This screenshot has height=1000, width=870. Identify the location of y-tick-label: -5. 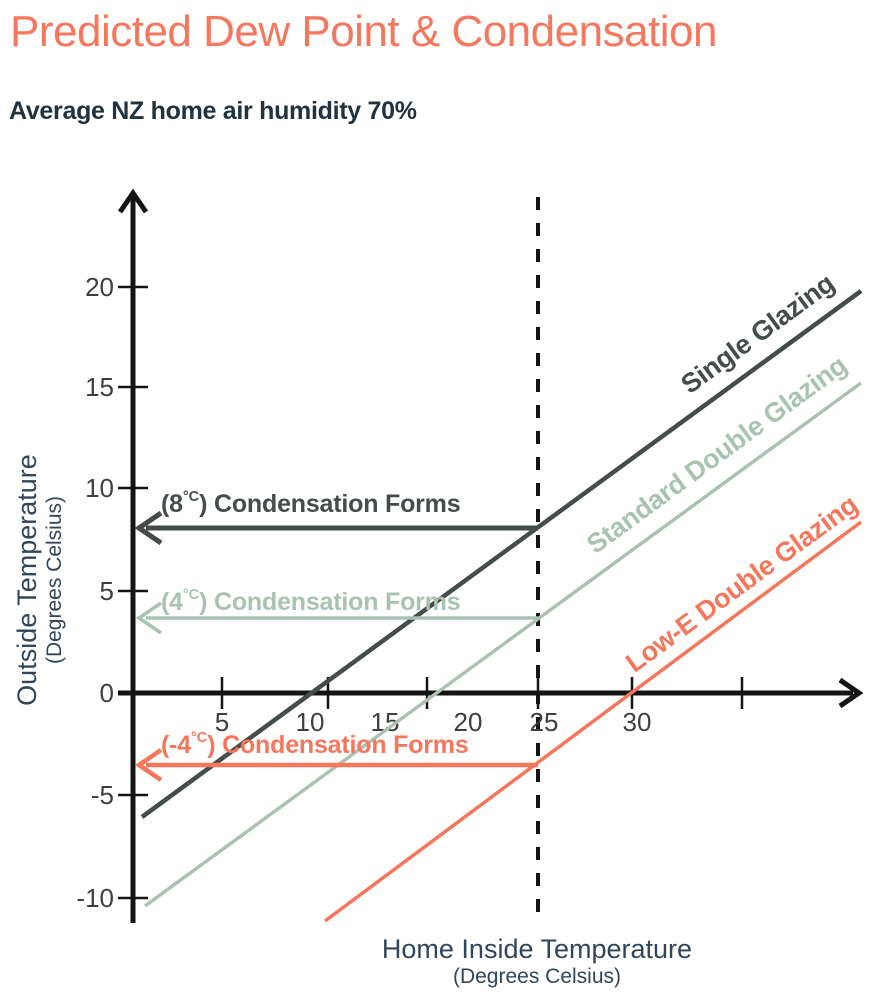
(102, 795).